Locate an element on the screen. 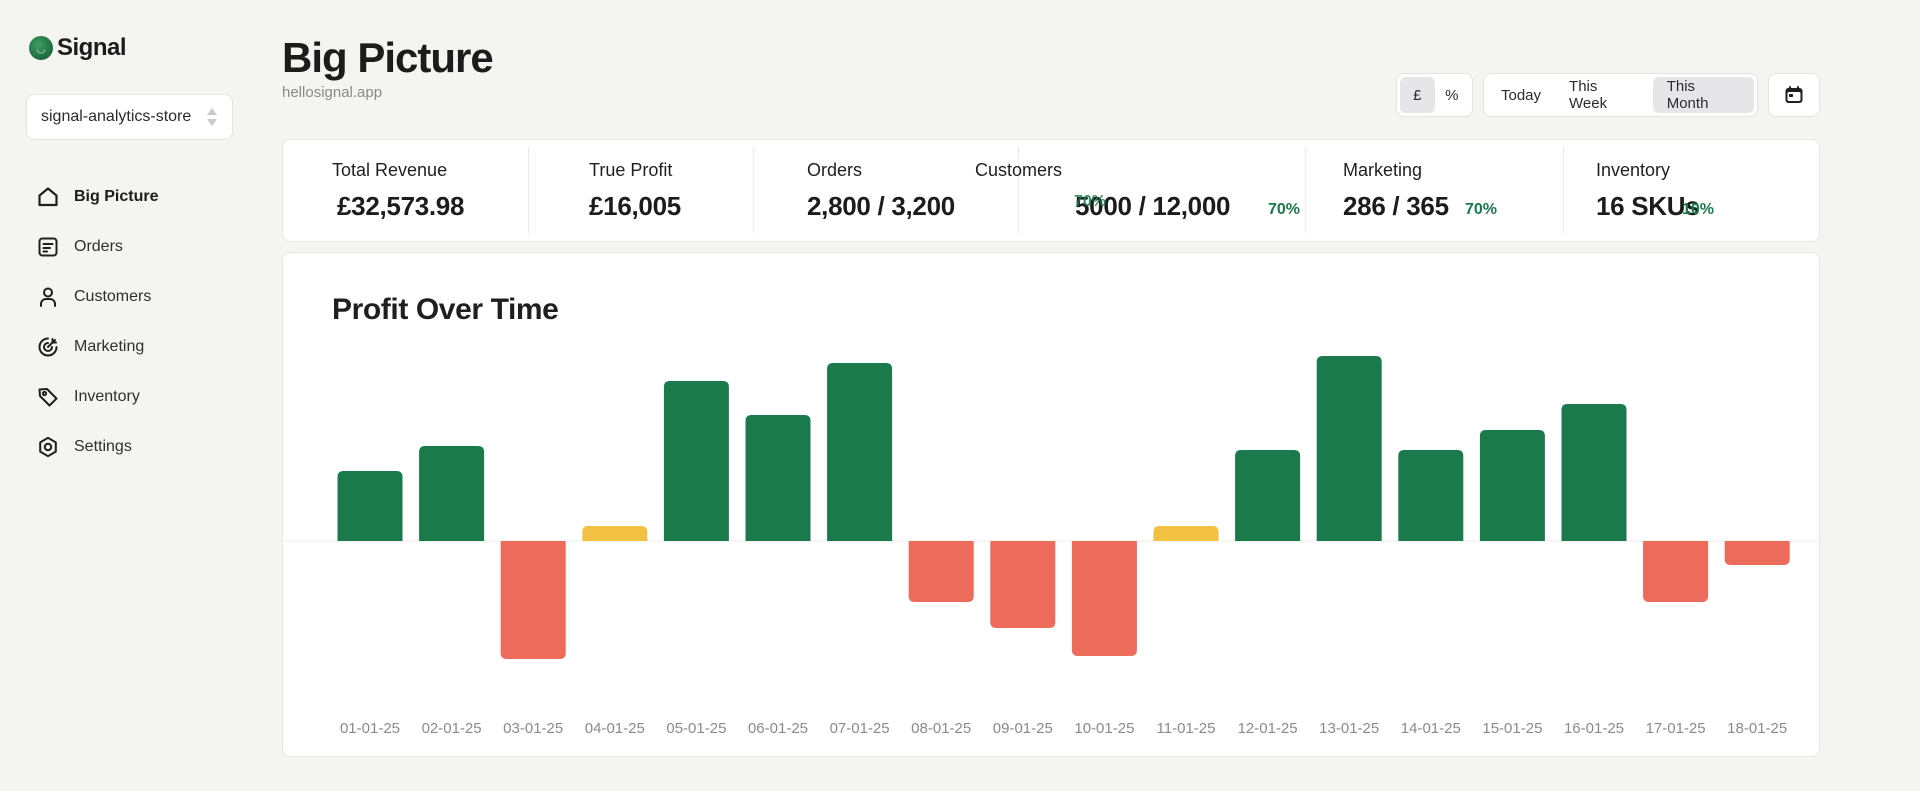 The image size is (1920, 791). x-tick-label: 01-01-25 is located at coordinates (370, 728).